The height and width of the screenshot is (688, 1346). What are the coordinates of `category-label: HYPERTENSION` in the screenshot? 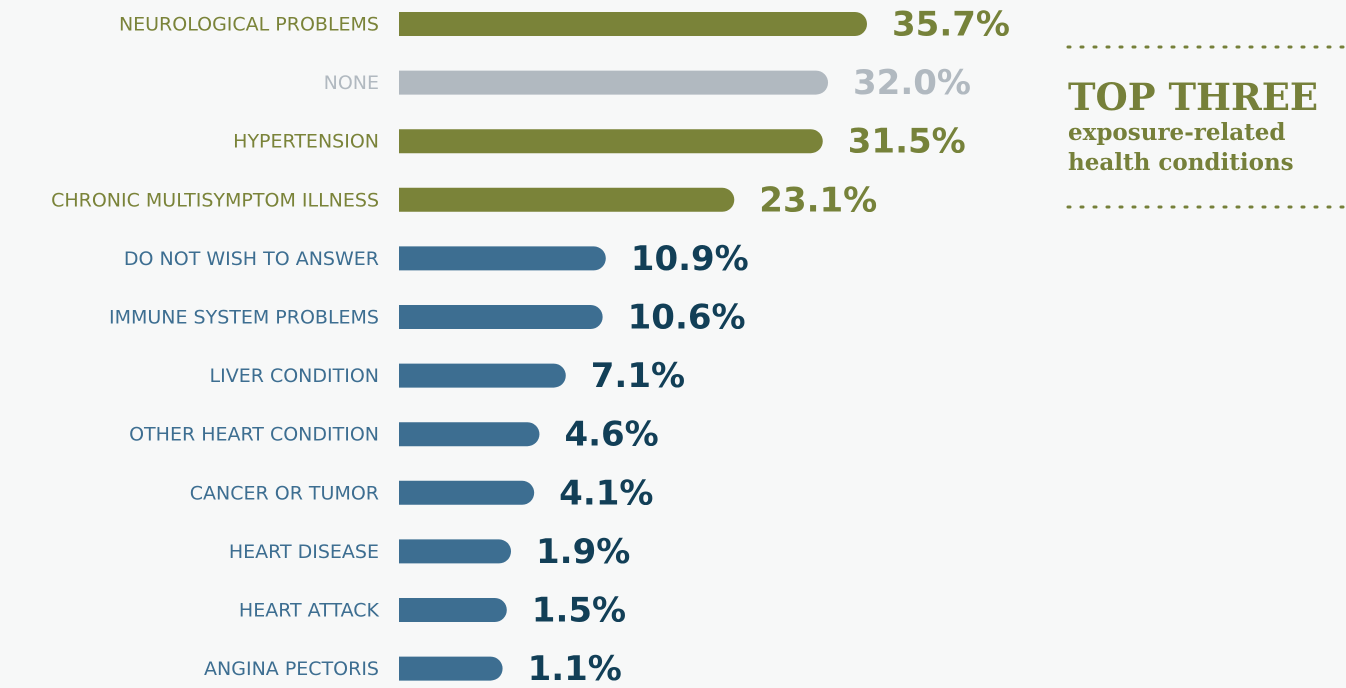 It's located at (306, 142).